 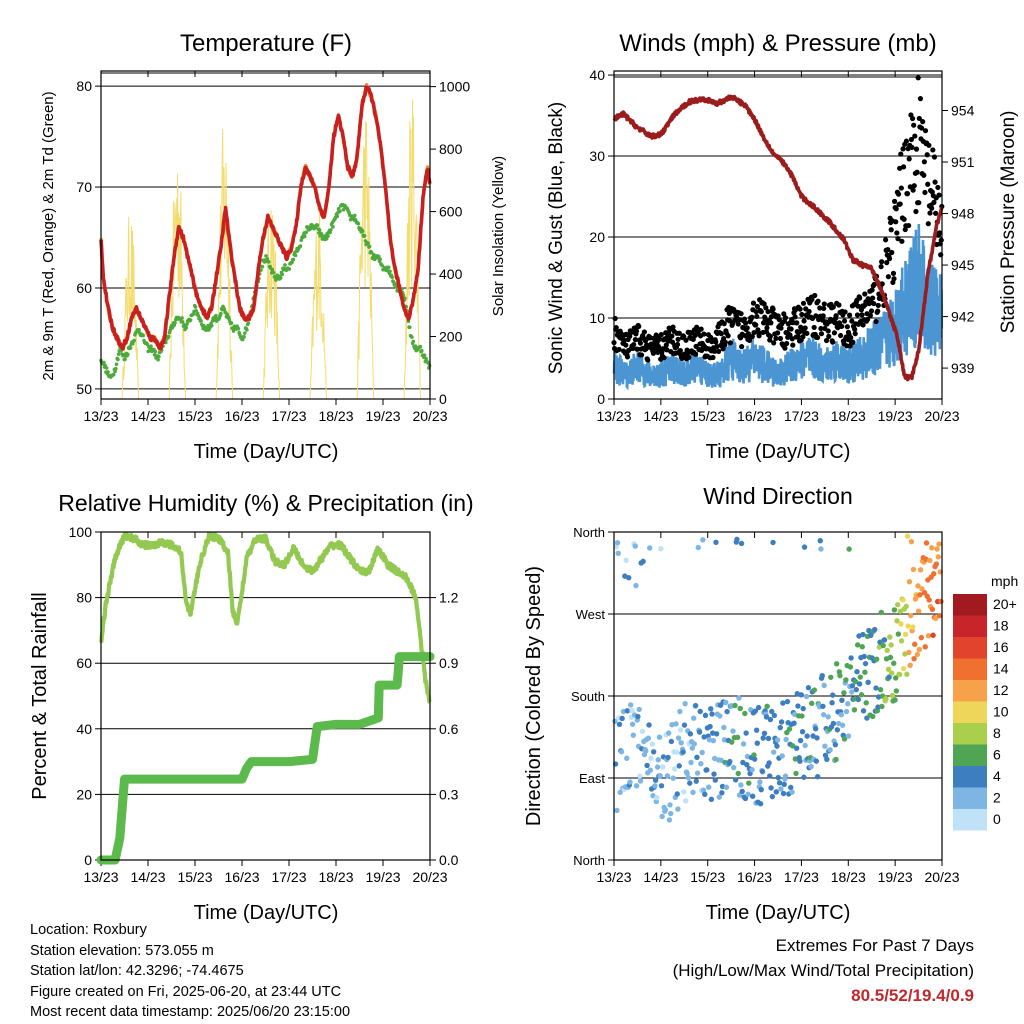 I want to click on location-text: Location: Roxbury, so click(x=88, y=930).